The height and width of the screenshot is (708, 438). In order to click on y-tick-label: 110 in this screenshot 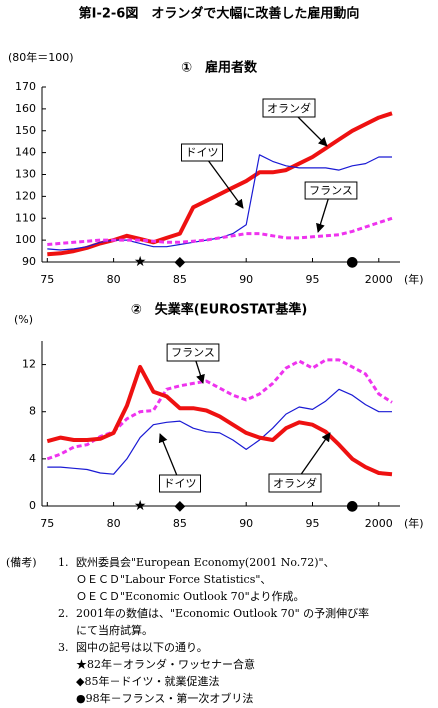, I will do `click(25, 217)`.